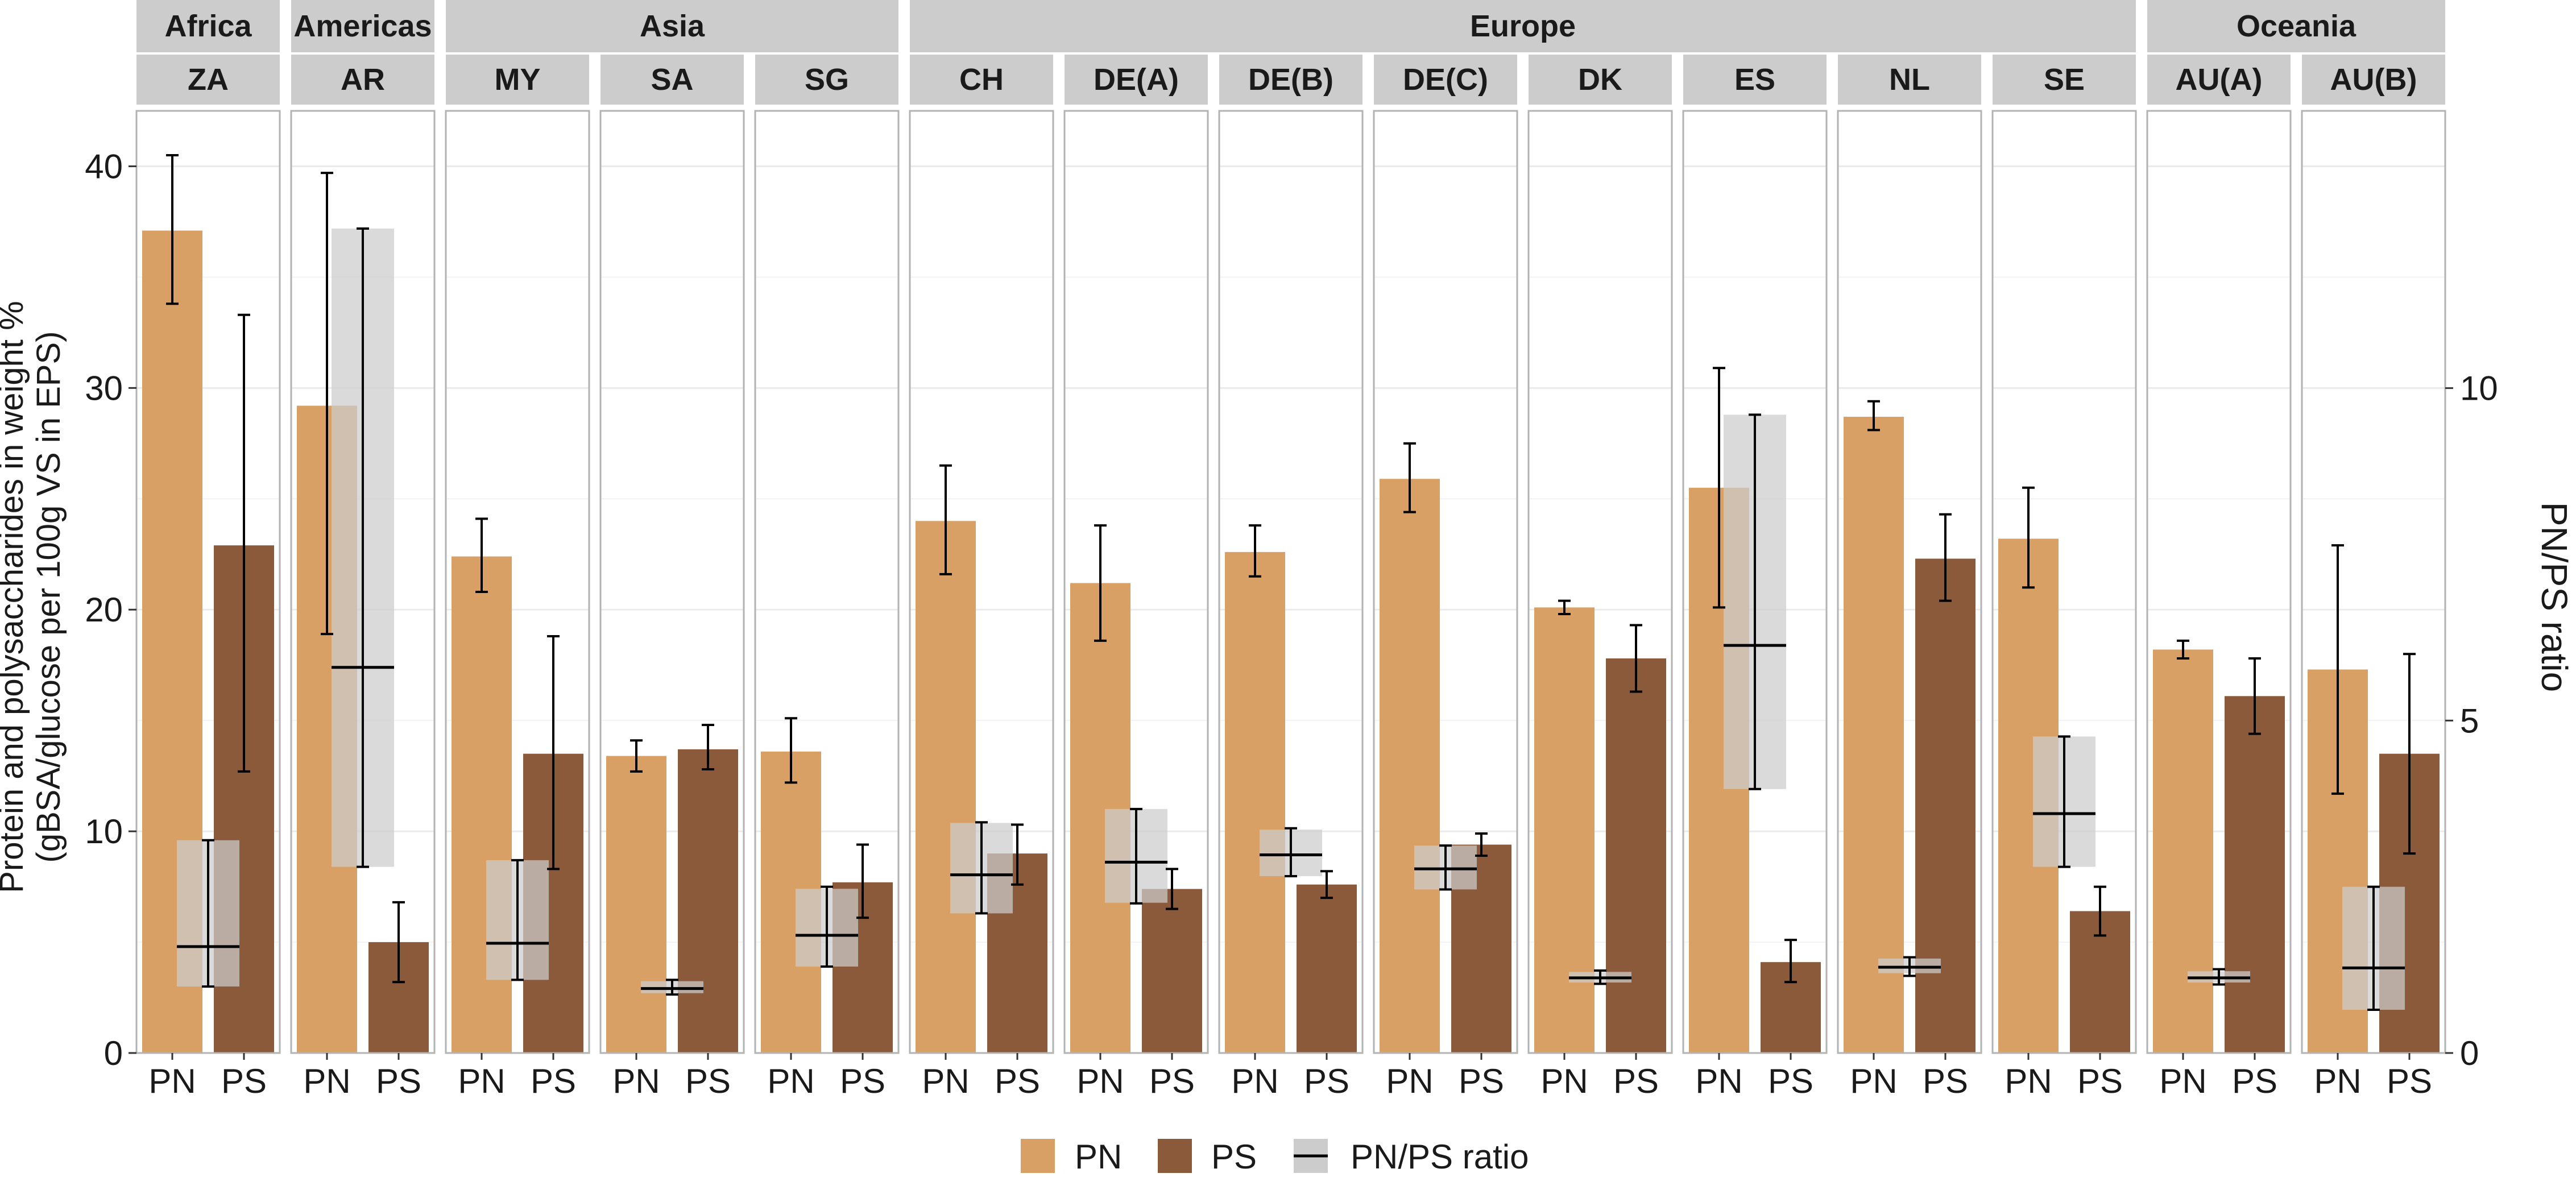  Describe the element at coordinates (1136, 856) in the screenshot. I see `error-bar-ratio-de-a` at that location.